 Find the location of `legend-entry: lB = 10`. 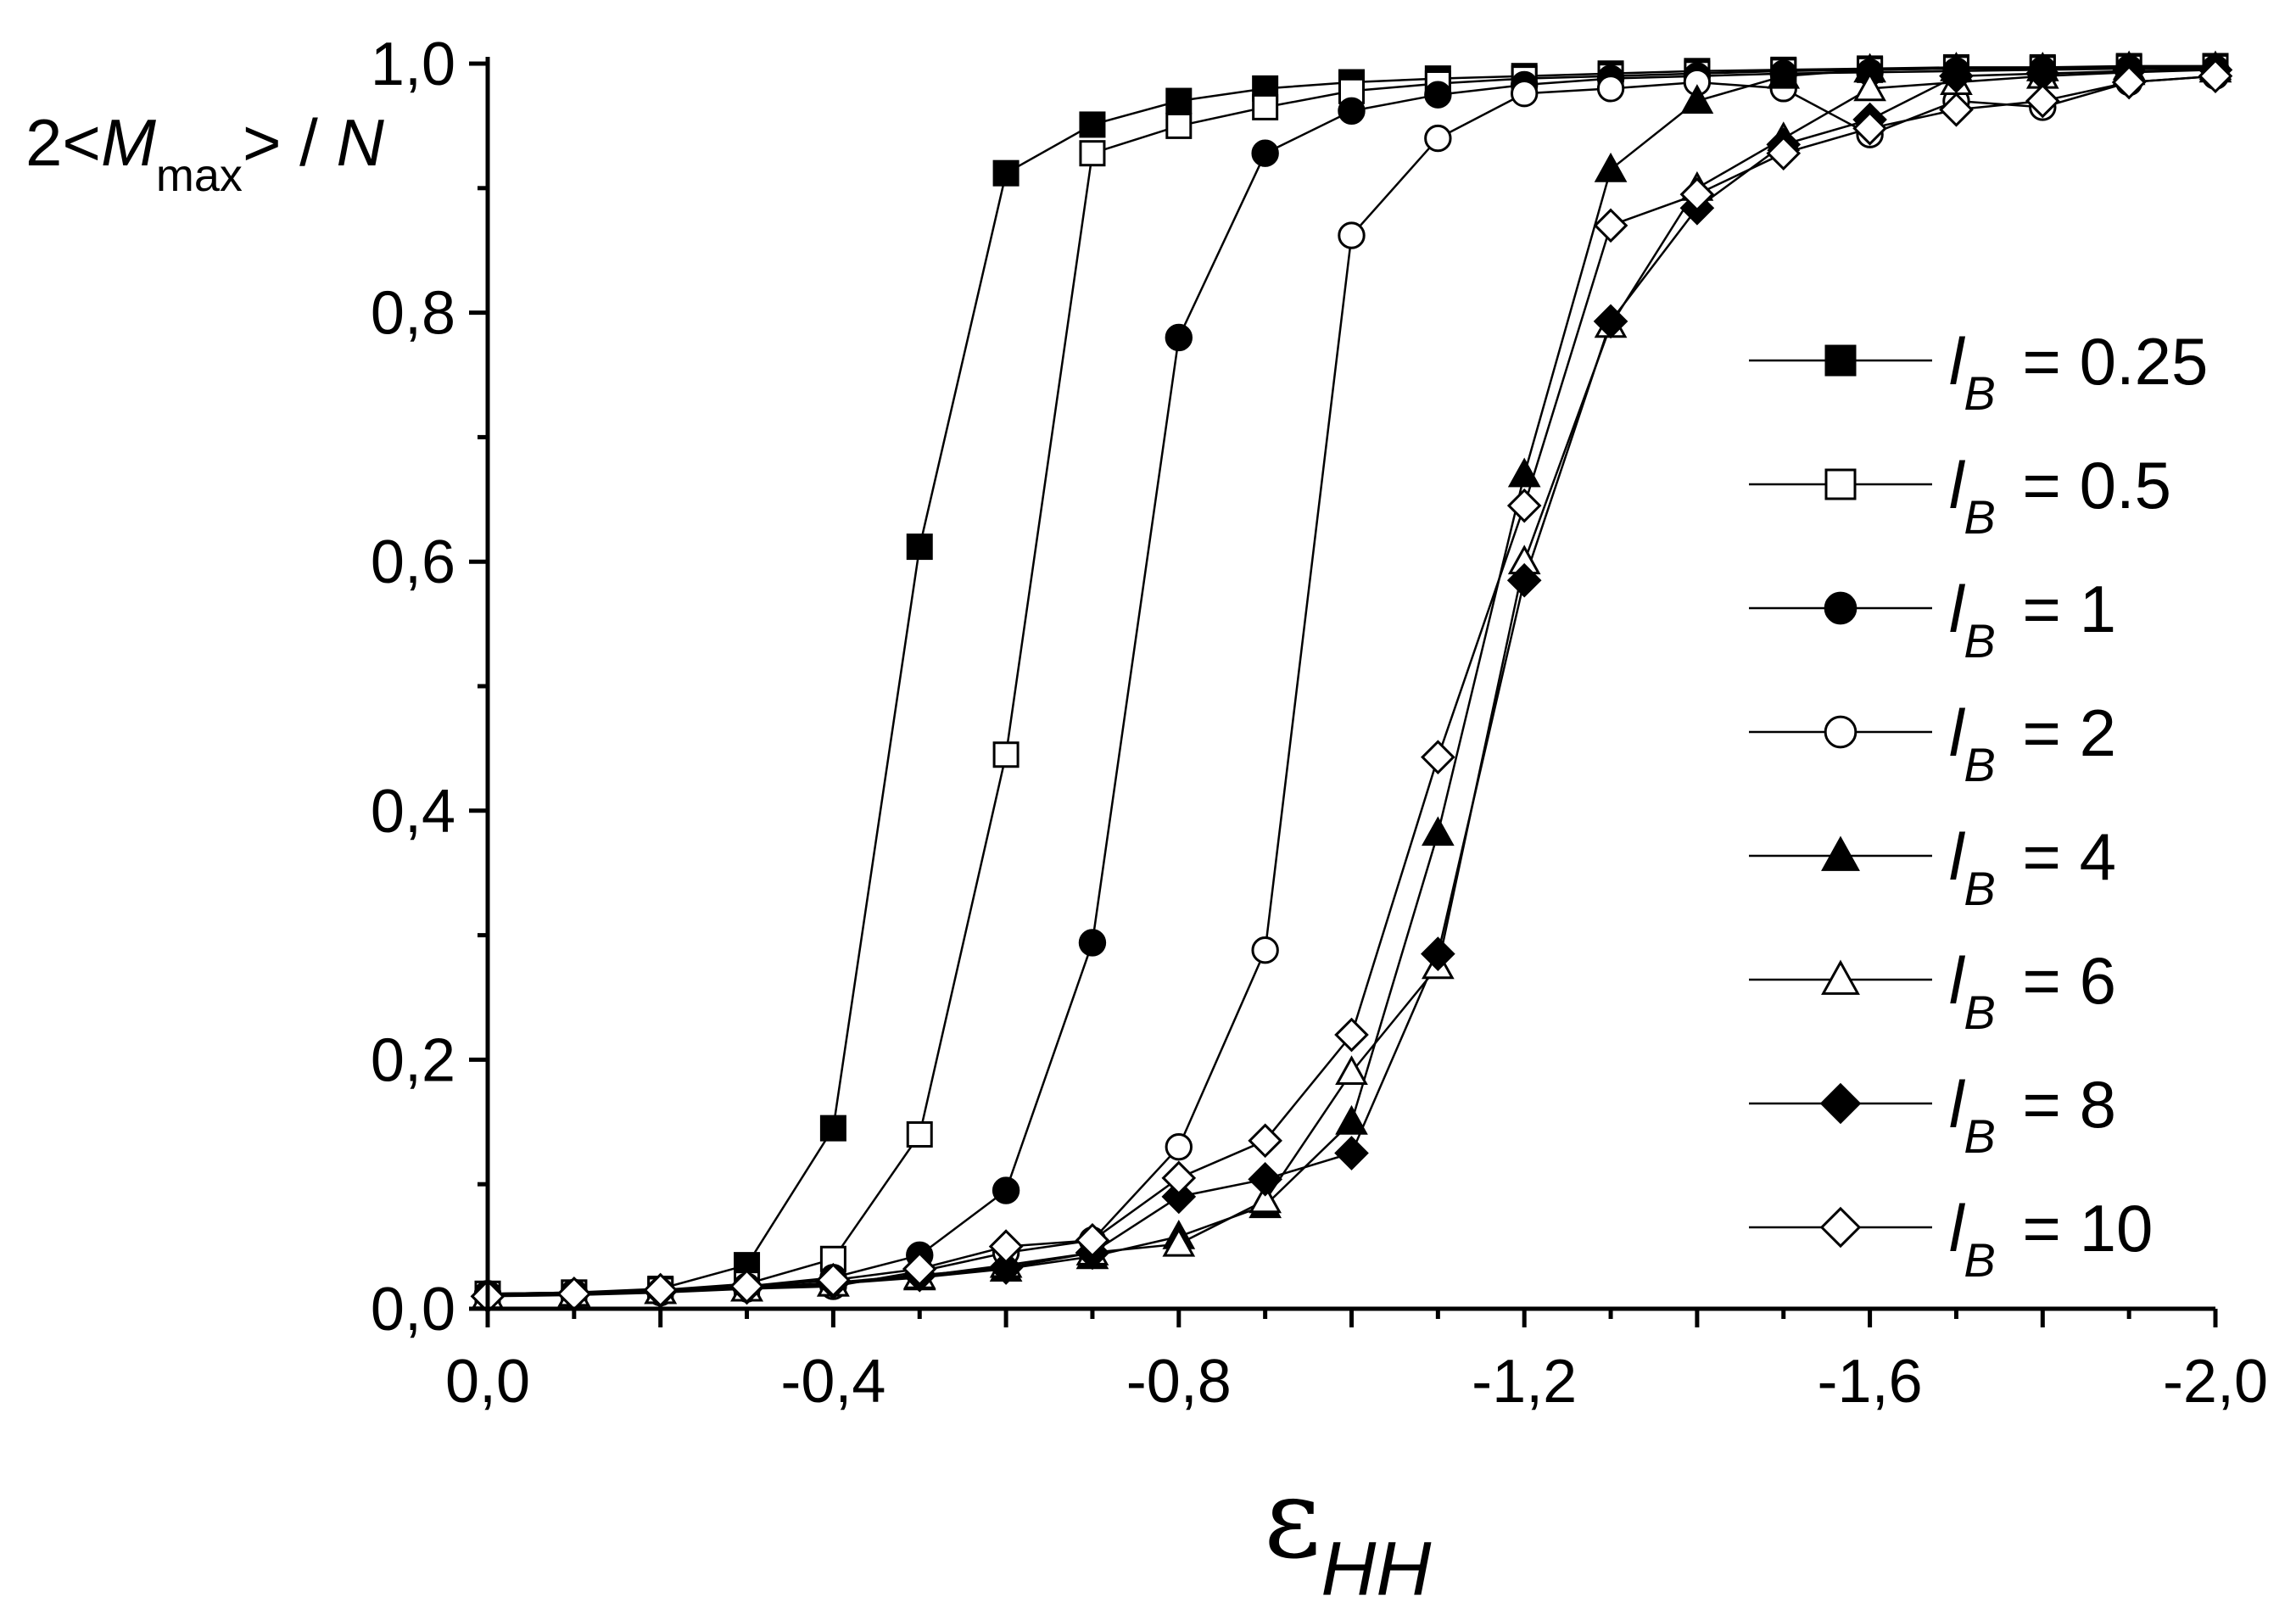

legend-entry: lB = 10 is located at coordinates (1951, 1239).